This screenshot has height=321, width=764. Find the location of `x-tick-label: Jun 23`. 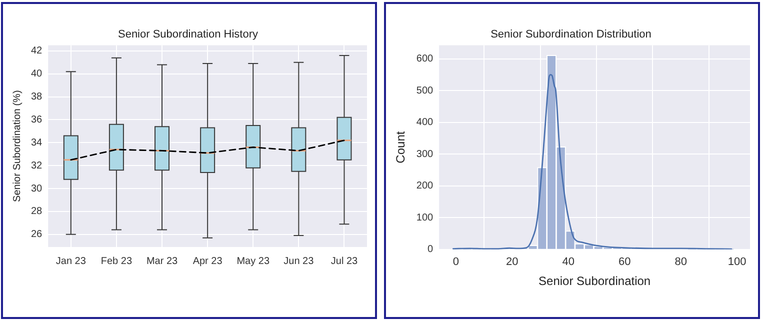

x-tick-label: Jun 23 is located at coordinates (299, 261).